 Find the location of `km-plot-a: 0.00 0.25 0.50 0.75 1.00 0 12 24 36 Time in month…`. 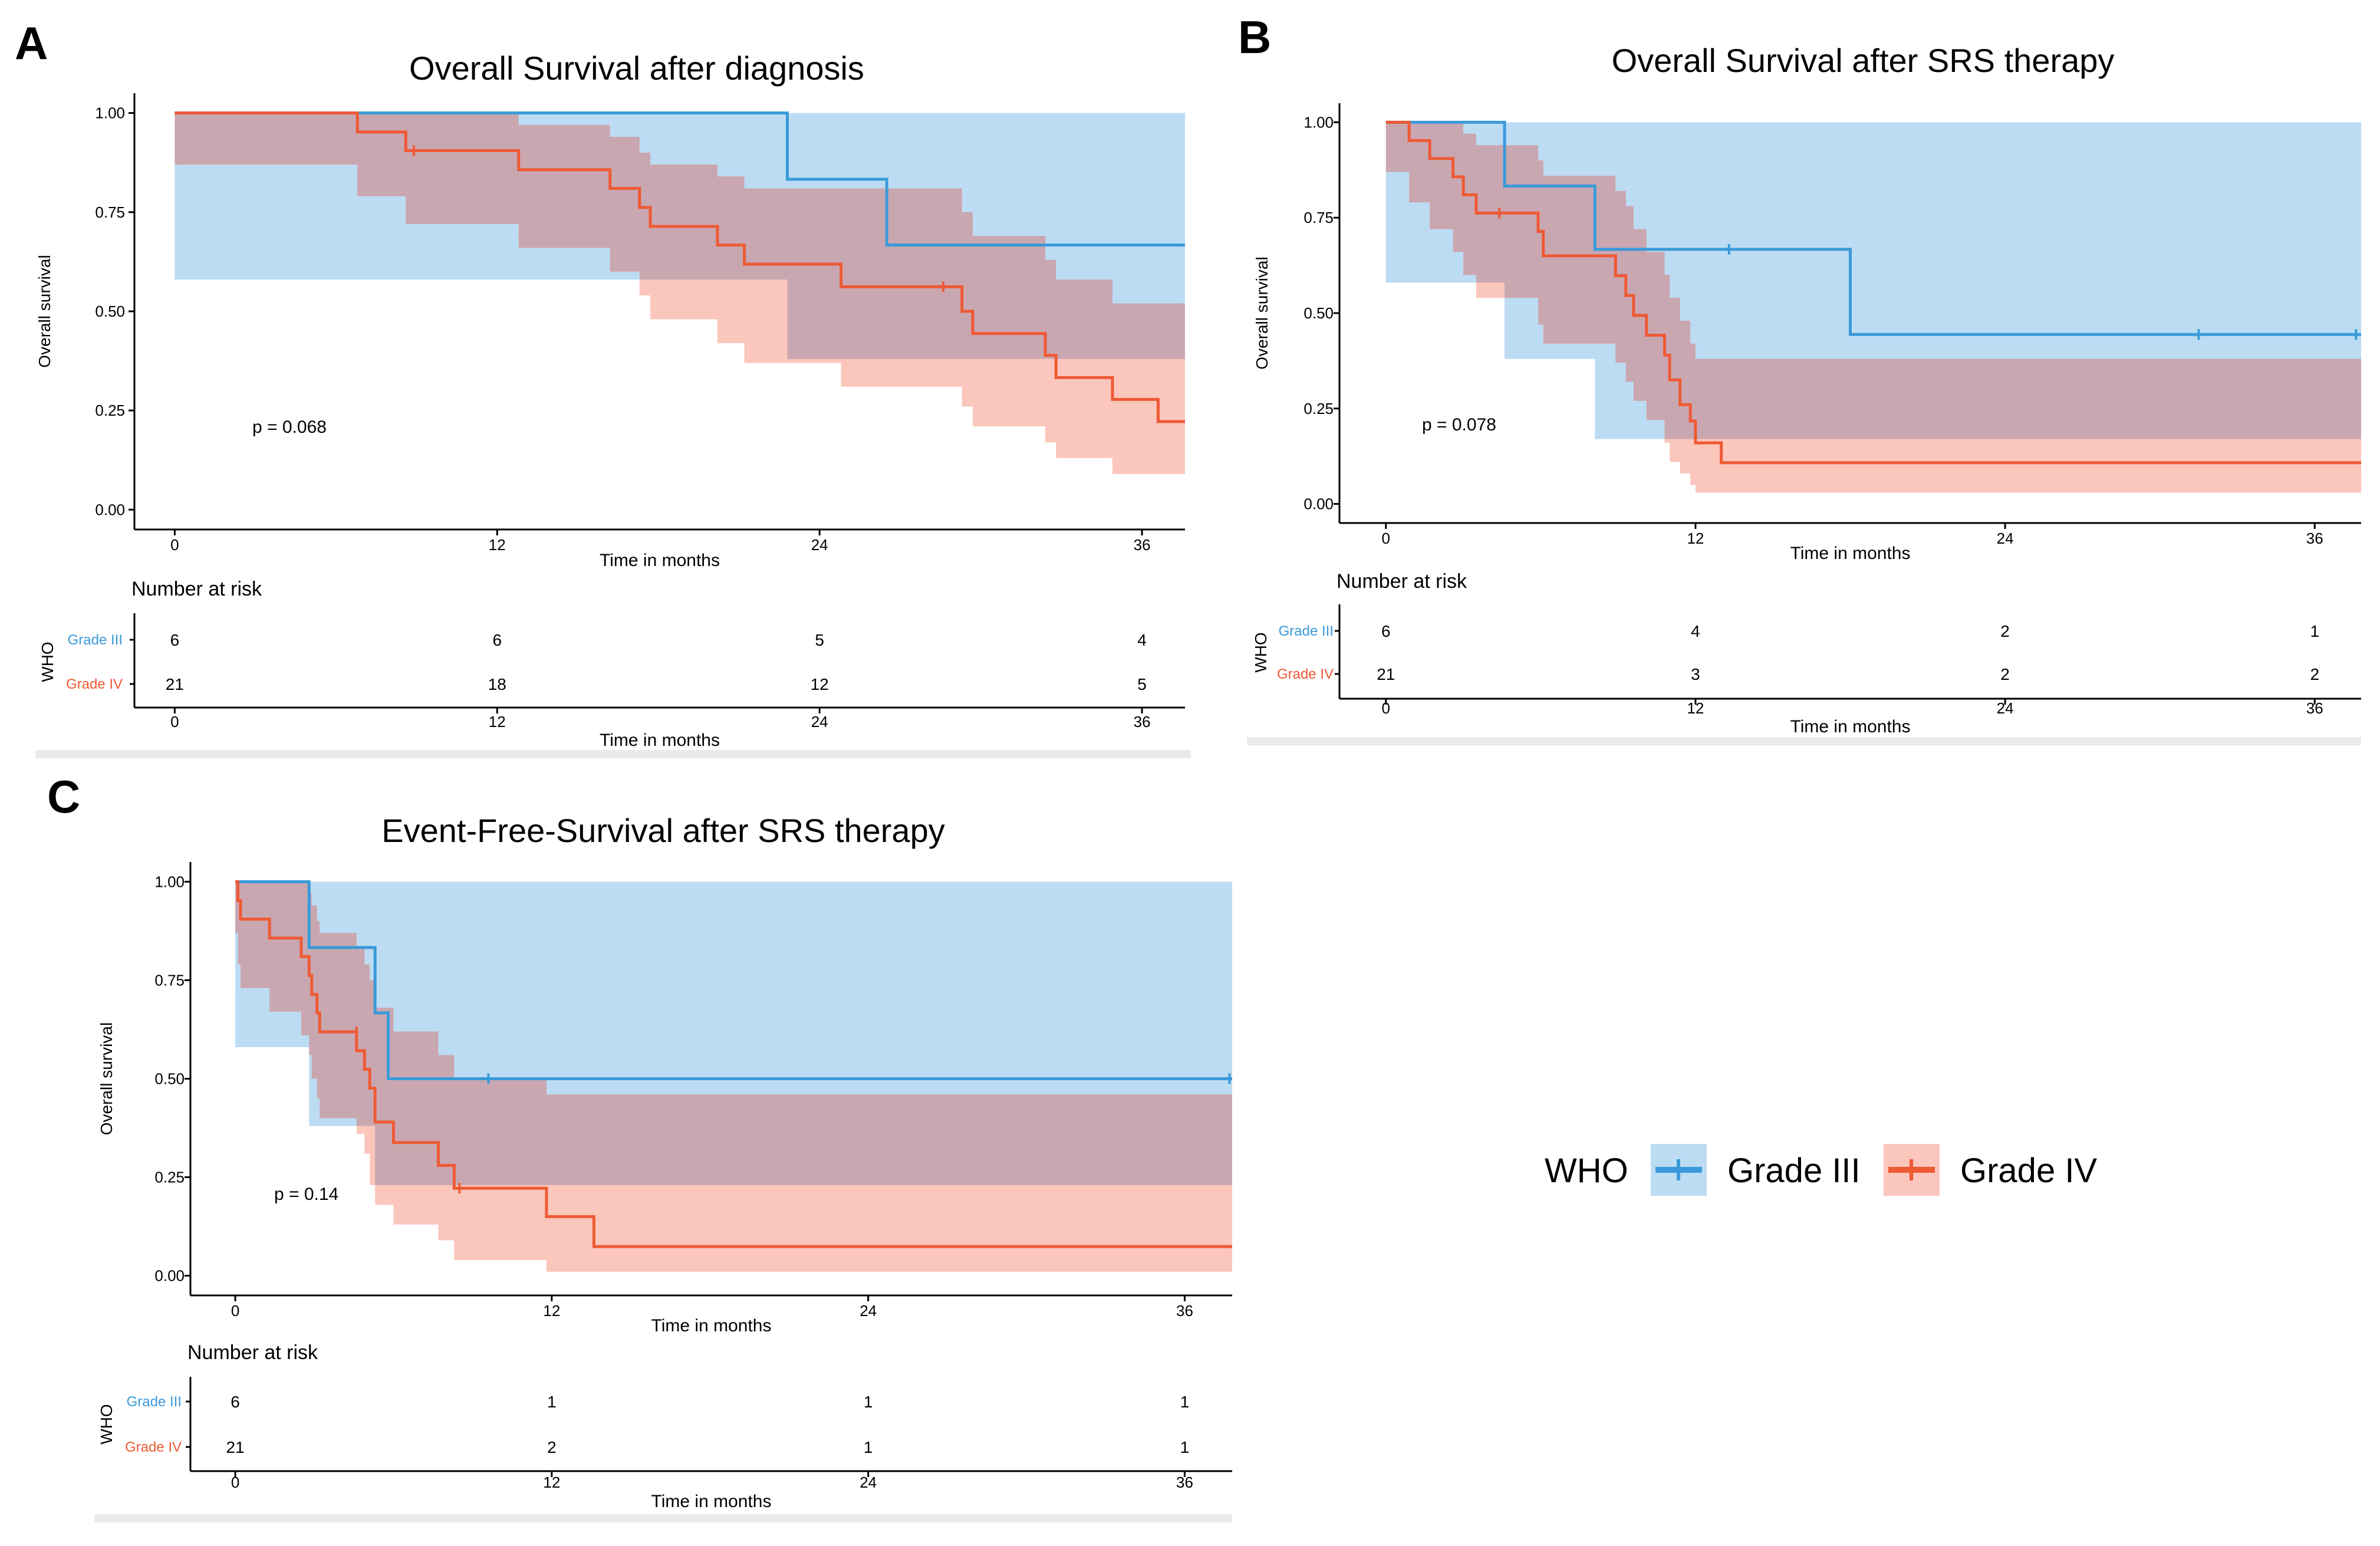

km-plot-a: 0.00 0.25 0.50 0.75 1.00 0 12 24 36 Time in month… is located at coordinates (610, 331).